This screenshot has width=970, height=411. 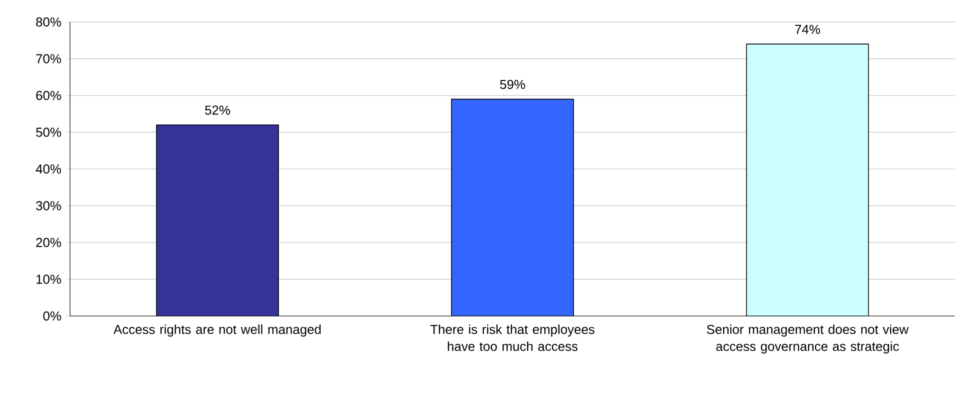 I want to click on data-label: 74%, so click(x=807, y=29).